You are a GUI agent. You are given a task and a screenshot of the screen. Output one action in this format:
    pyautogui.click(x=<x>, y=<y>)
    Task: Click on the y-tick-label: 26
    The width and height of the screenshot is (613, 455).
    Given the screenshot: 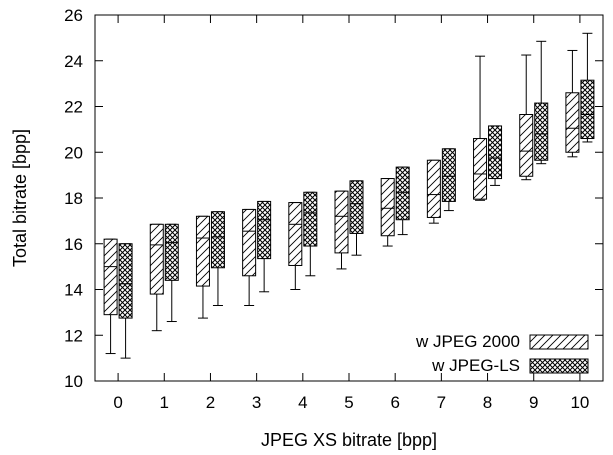 What is the action you would take?
    pyautogui.click(x=73, y=15)
    